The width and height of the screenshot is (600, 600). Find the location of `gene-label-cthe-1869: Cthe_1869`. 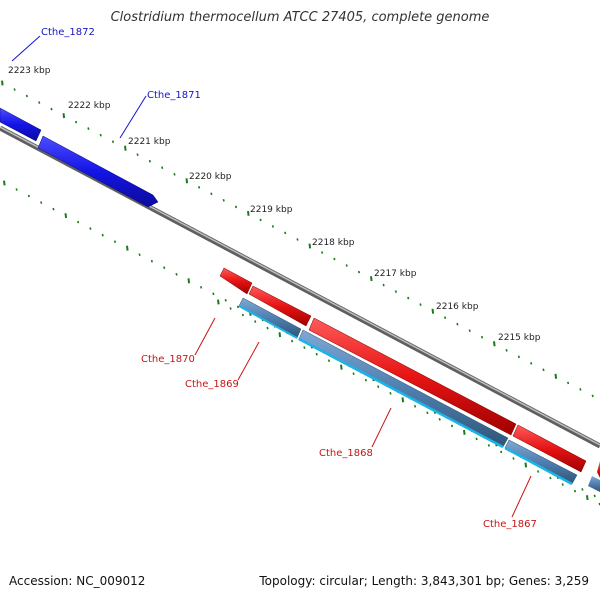

gene-label-cthe-1869: Cthe_1869 is located at coordinates (212, 384).